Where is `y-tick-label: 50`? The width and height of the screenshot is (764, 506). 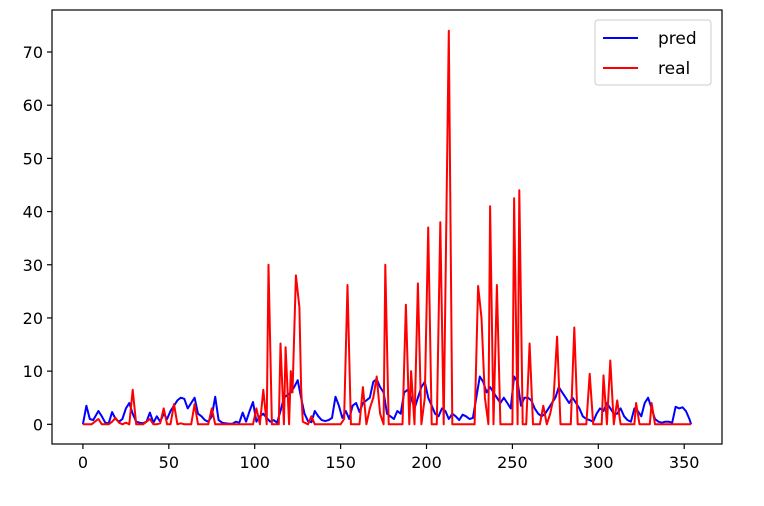 y-tick-label: 50 is located at coordinates (33, 158).